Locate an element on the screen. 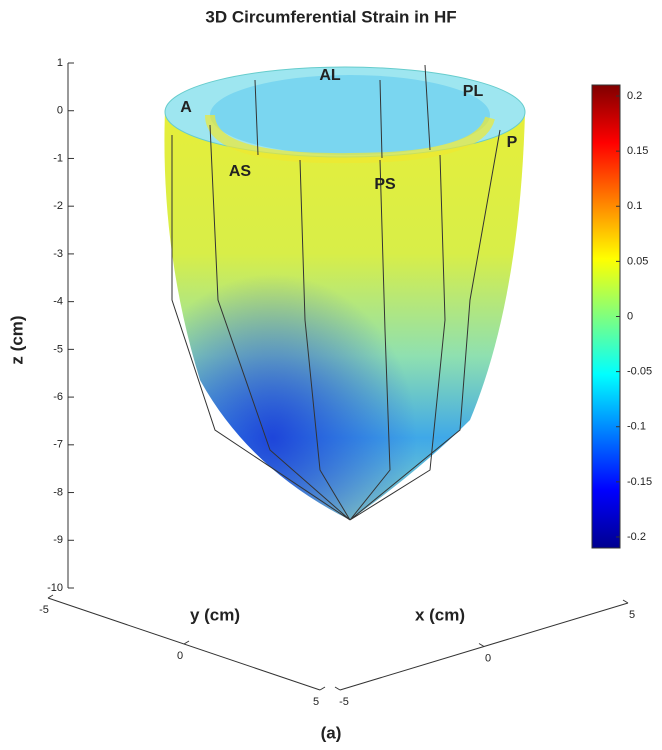  y-tick-label: 0 is located at coordinates (180, 656).